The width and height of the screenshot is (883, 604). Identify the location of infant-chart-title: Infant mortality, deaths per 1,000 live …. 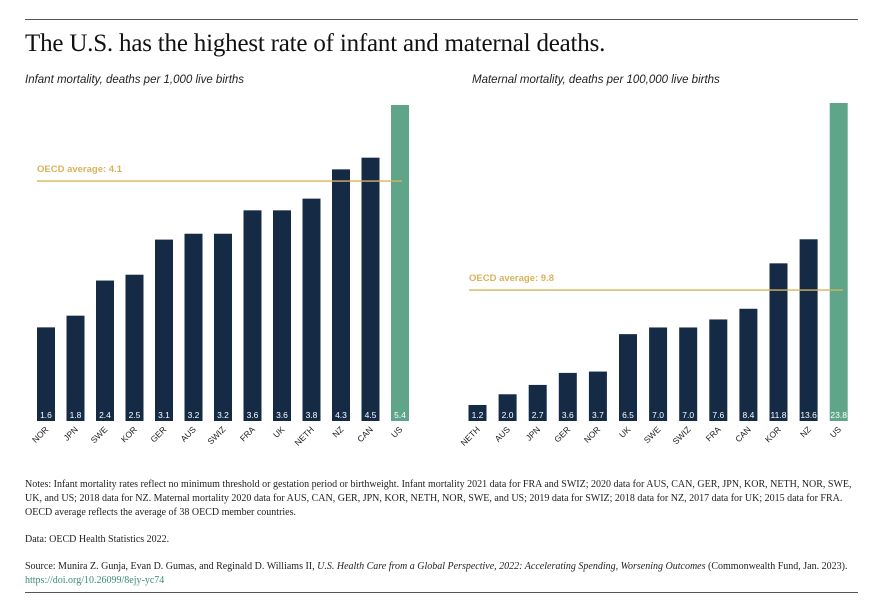
(135, 80).